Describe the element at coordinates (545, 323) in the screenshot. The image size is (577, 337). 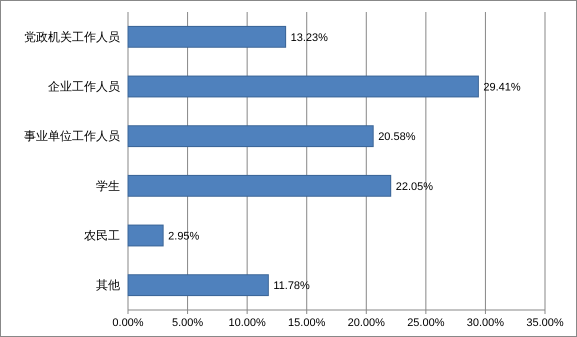
I see `x-tick-label: 35.00%` at that location.